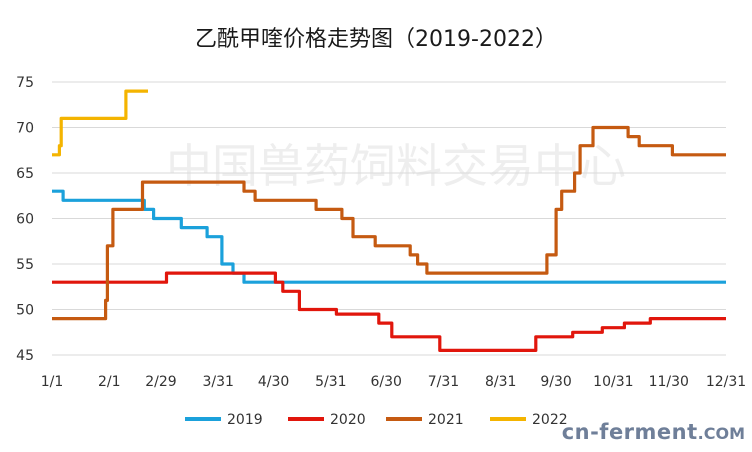 This screenshot has width=752, height=452. Describe the element at coordinates (52, 382) in the screenshot. I see `x-tick-label: 1/1` at that location.